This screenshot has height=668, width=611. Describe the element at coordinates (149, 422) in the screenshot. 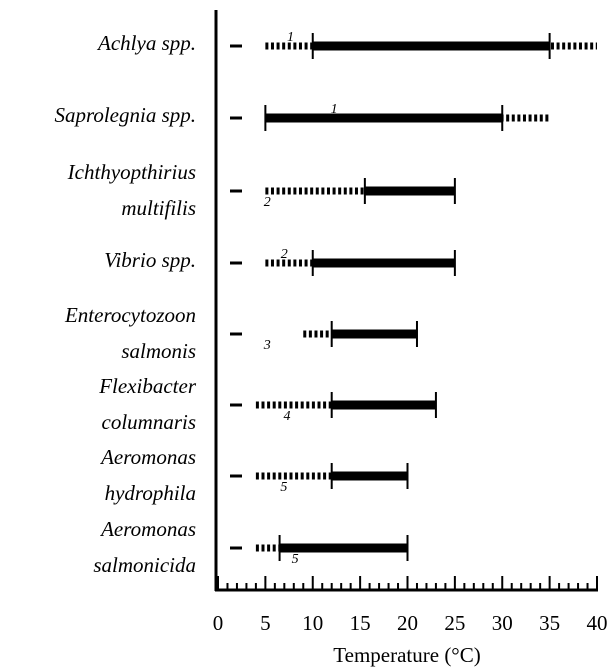

I see `category-label-line: columnaris` at that location.